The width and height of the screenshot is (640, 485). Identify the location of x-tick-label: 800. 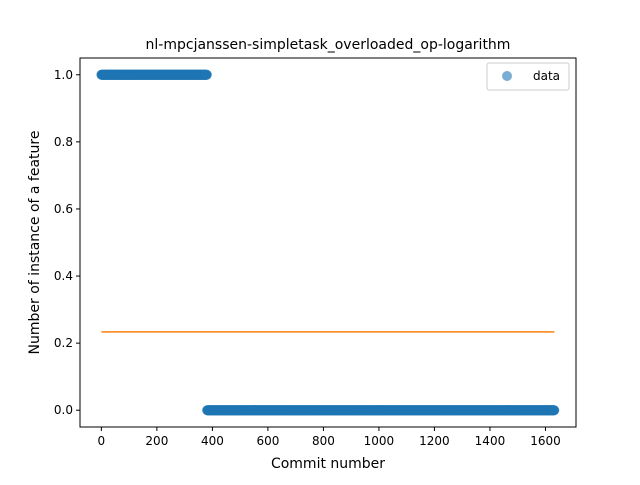
(323, 441).